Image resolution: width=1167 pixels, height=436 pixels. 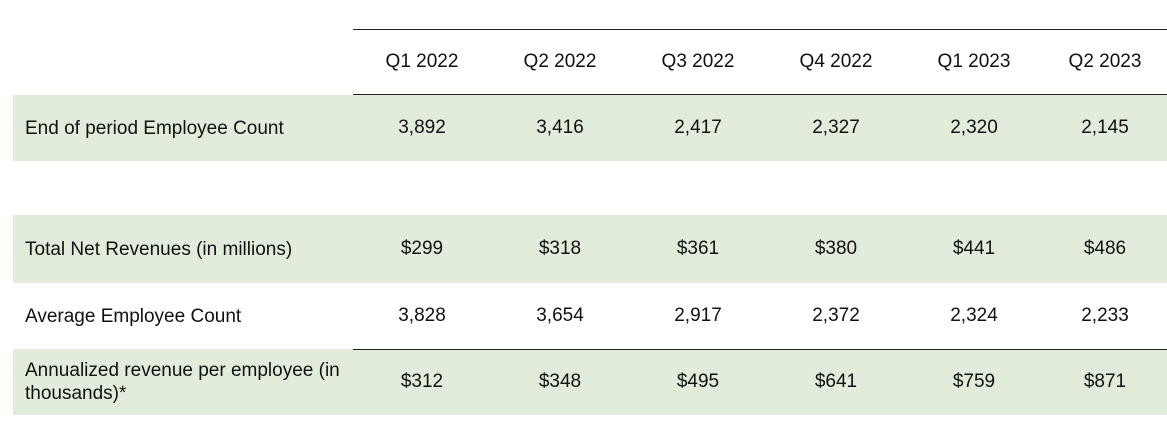 I want to click on column-header: Q3 2022, so click(x=698, y=61).